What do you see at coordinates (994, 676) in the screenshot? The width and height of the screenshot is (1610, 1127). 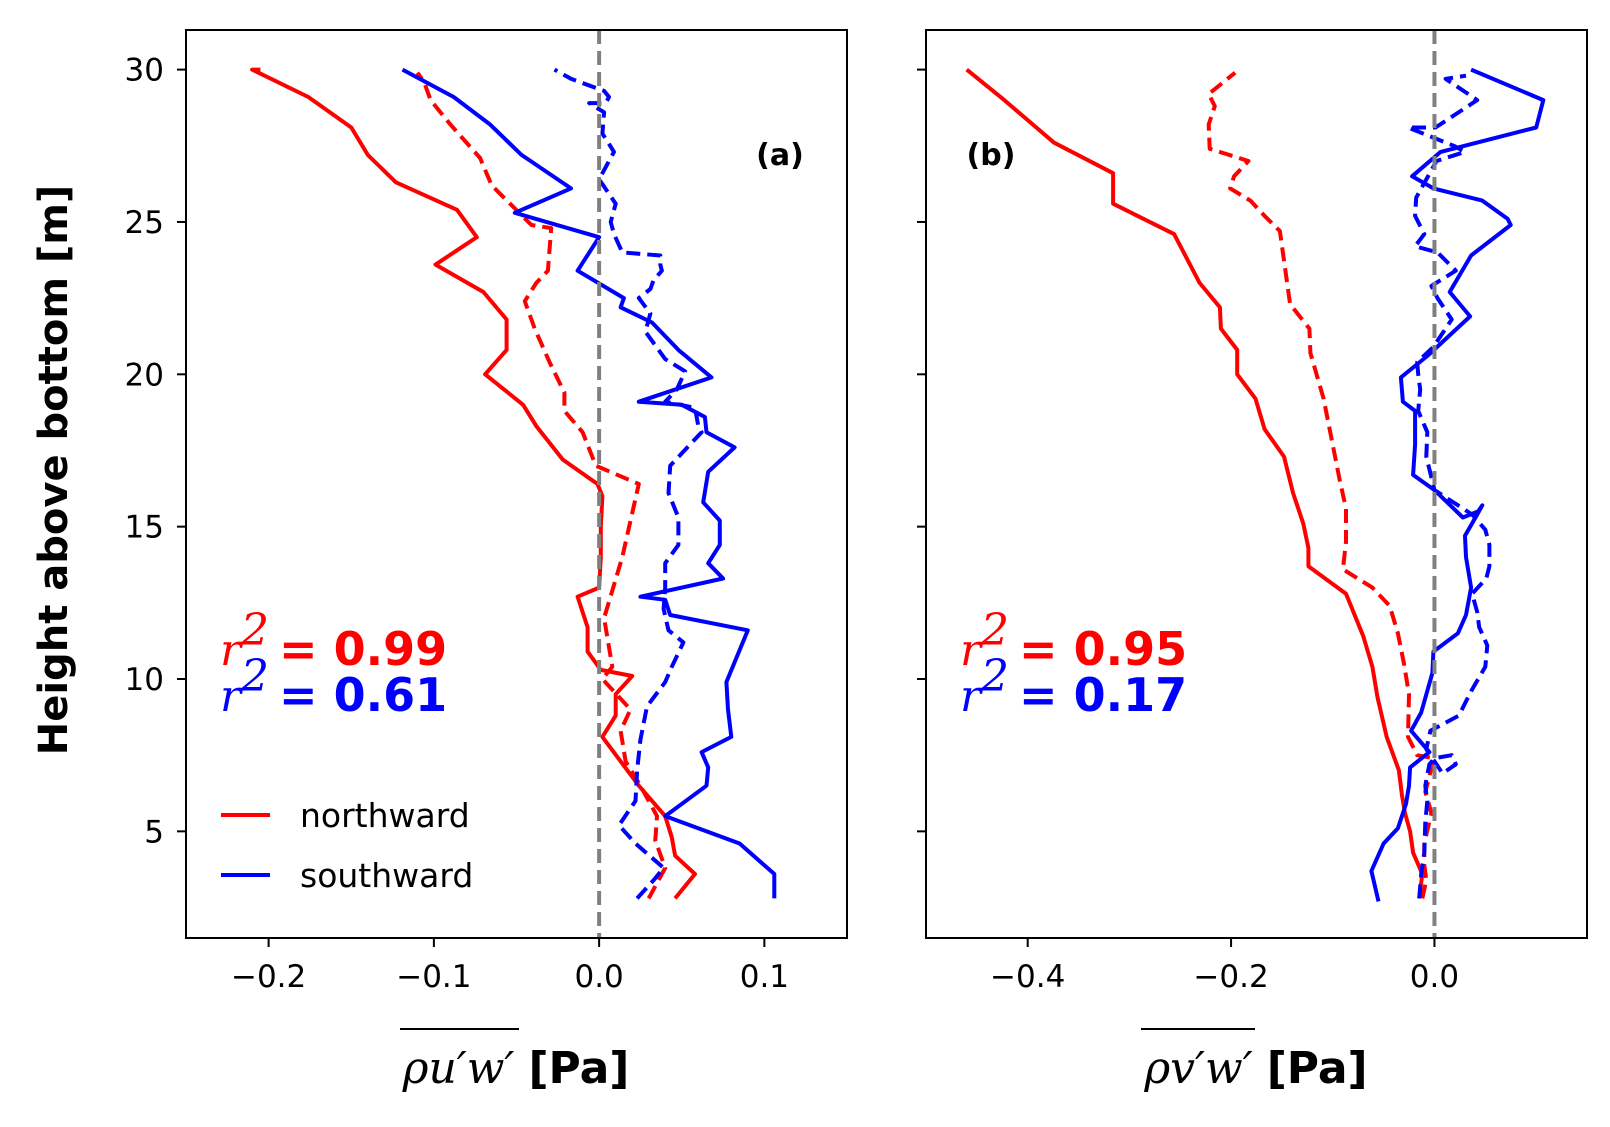 I see `panel-b-stat-south-exponent: 2` at bounding box center [994, 676].